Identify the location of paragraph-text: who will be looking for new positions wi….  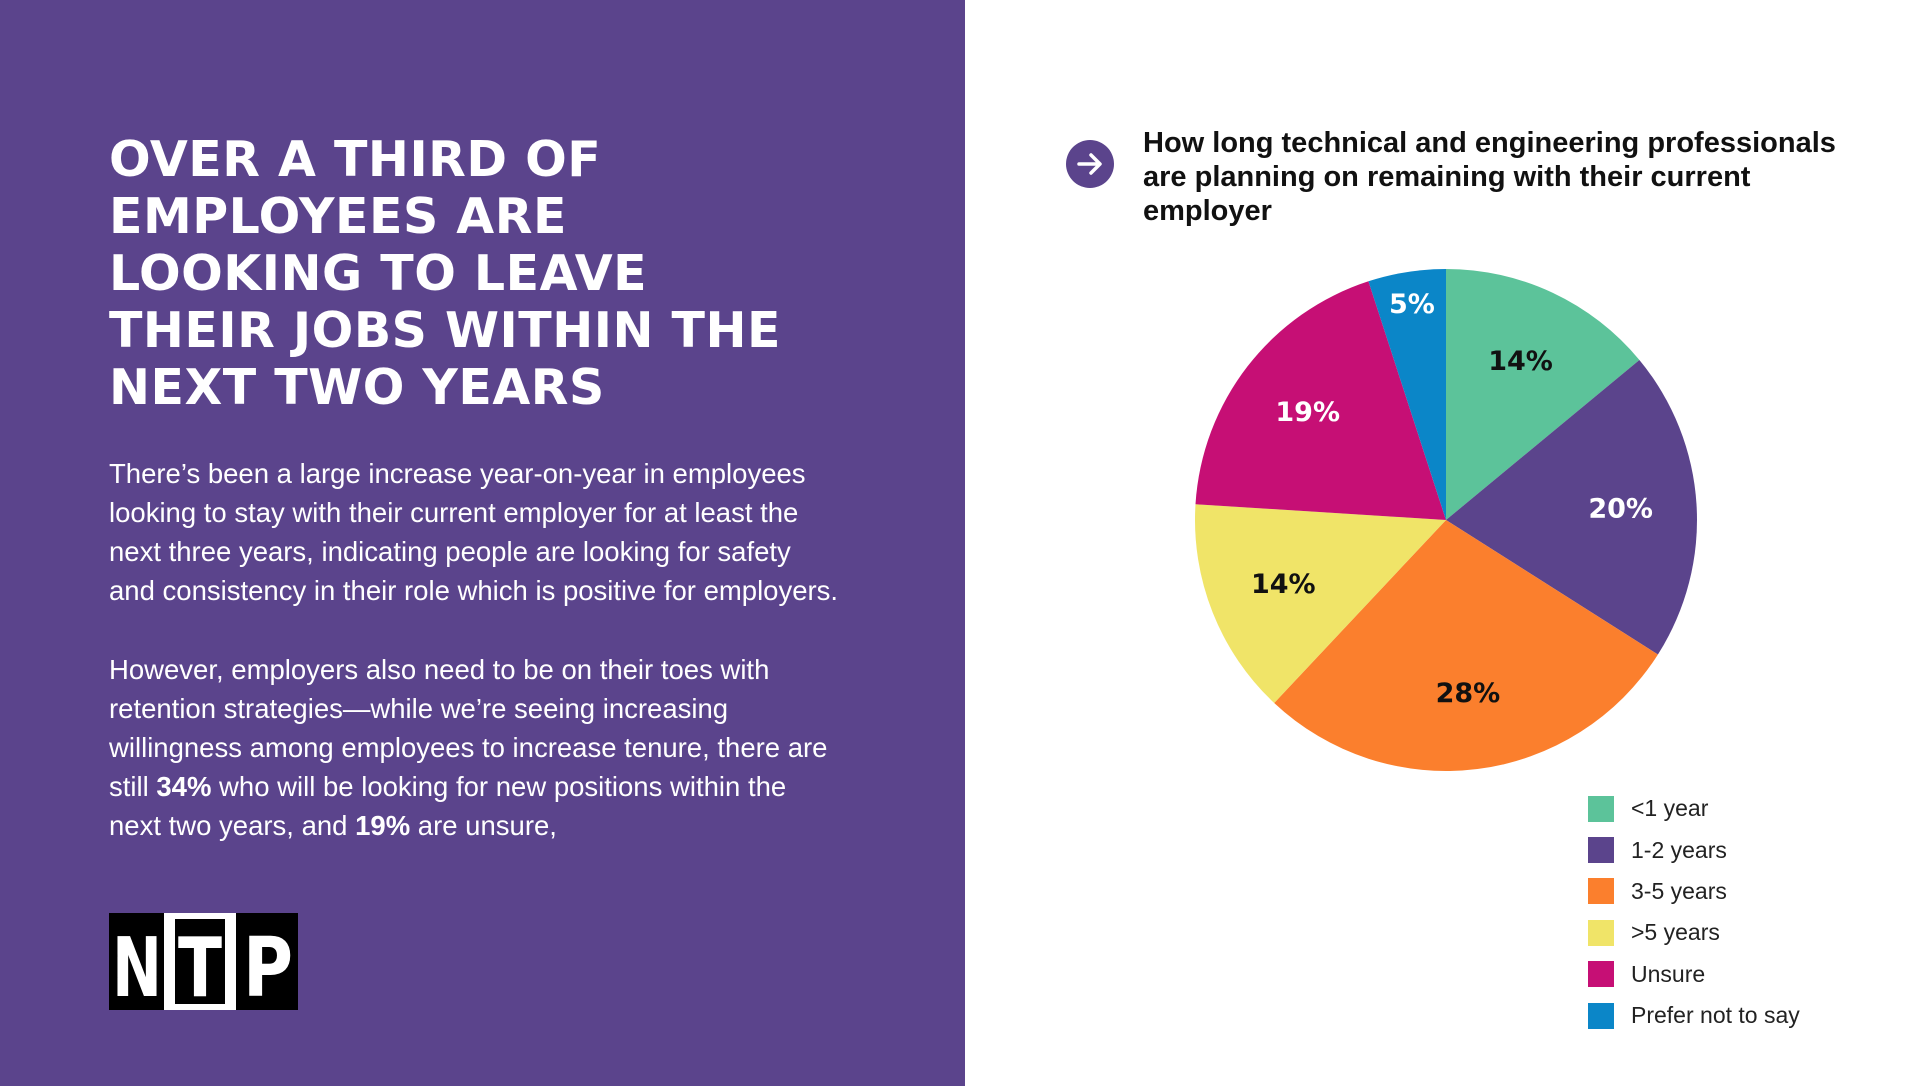
(499, 786).